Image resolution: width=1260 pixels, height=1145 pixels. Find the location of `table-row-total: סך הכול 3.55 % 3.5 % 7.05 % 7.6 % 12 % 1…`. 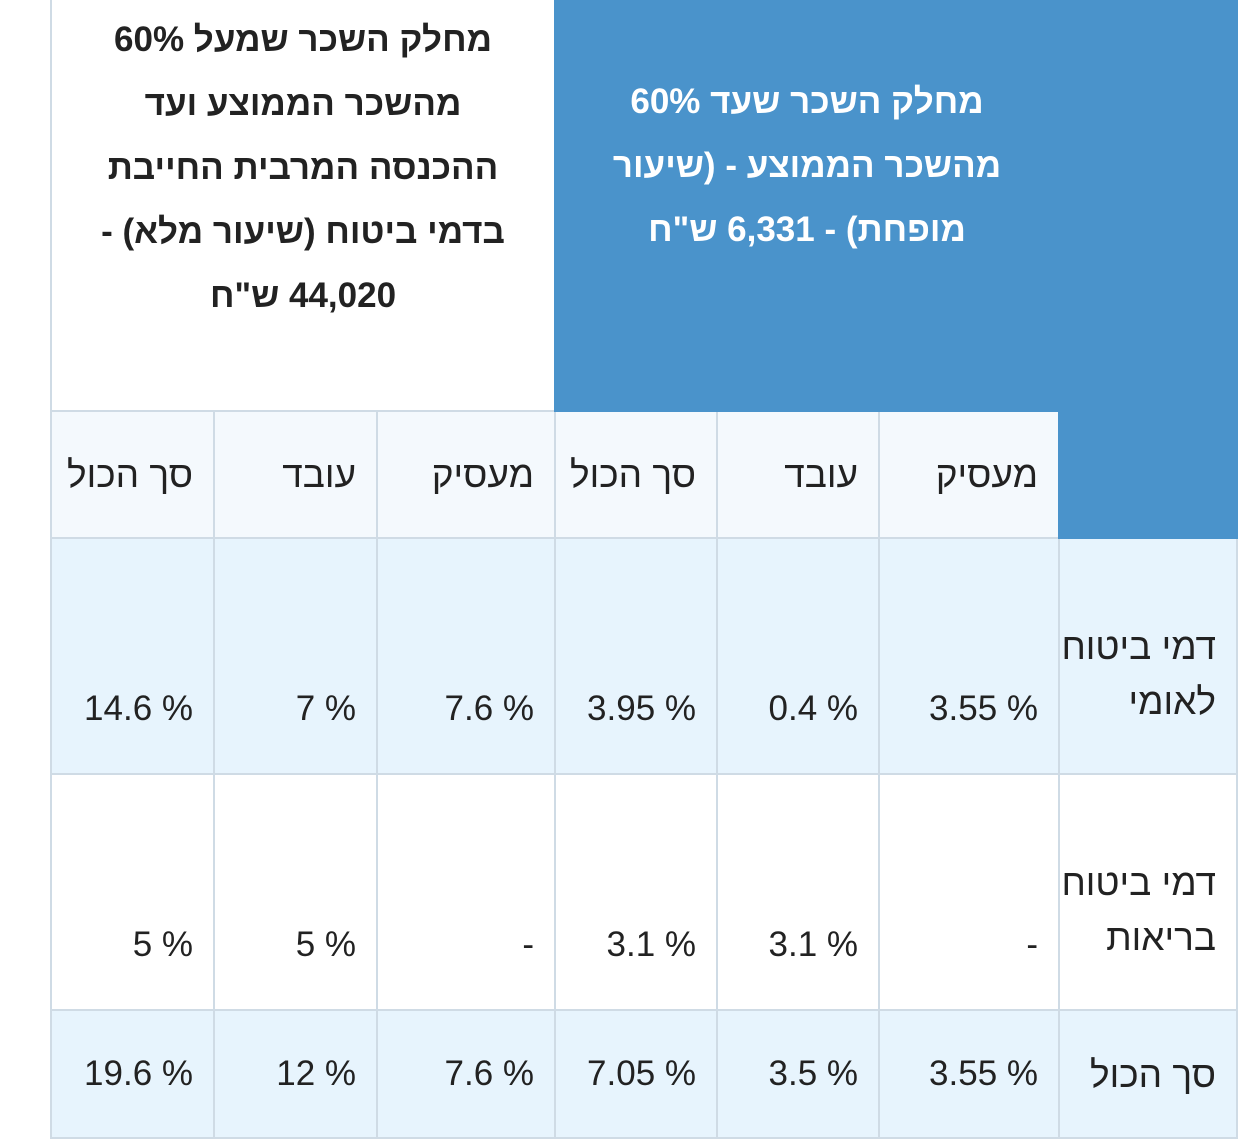

table-row-total: סך הכול 3.55 % 3.5 % 7.05 % 7.6 % 12 % 1… is located at coordinates (644, 1074).